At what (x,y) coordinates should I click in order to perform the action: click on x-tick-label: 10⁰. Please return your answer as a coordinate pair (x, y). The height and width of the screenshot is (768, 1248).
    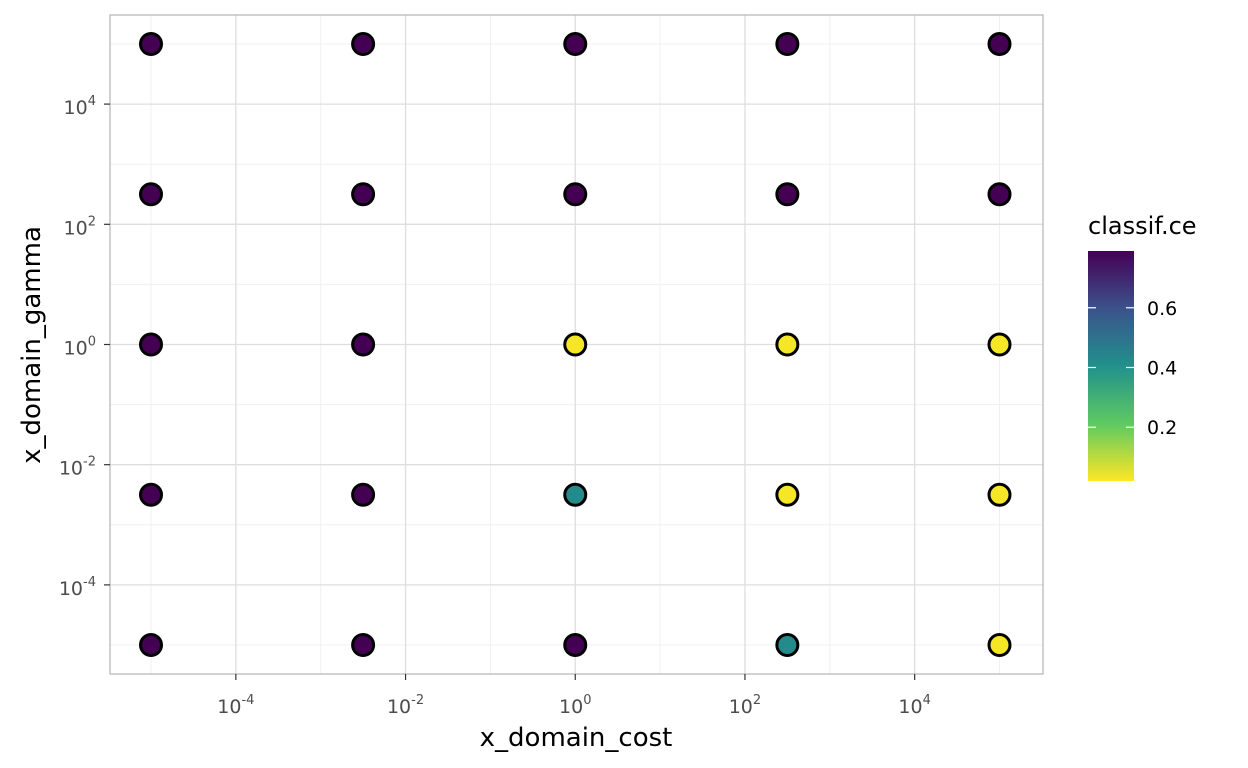
    Looking at the image, I should click on (575, 705).